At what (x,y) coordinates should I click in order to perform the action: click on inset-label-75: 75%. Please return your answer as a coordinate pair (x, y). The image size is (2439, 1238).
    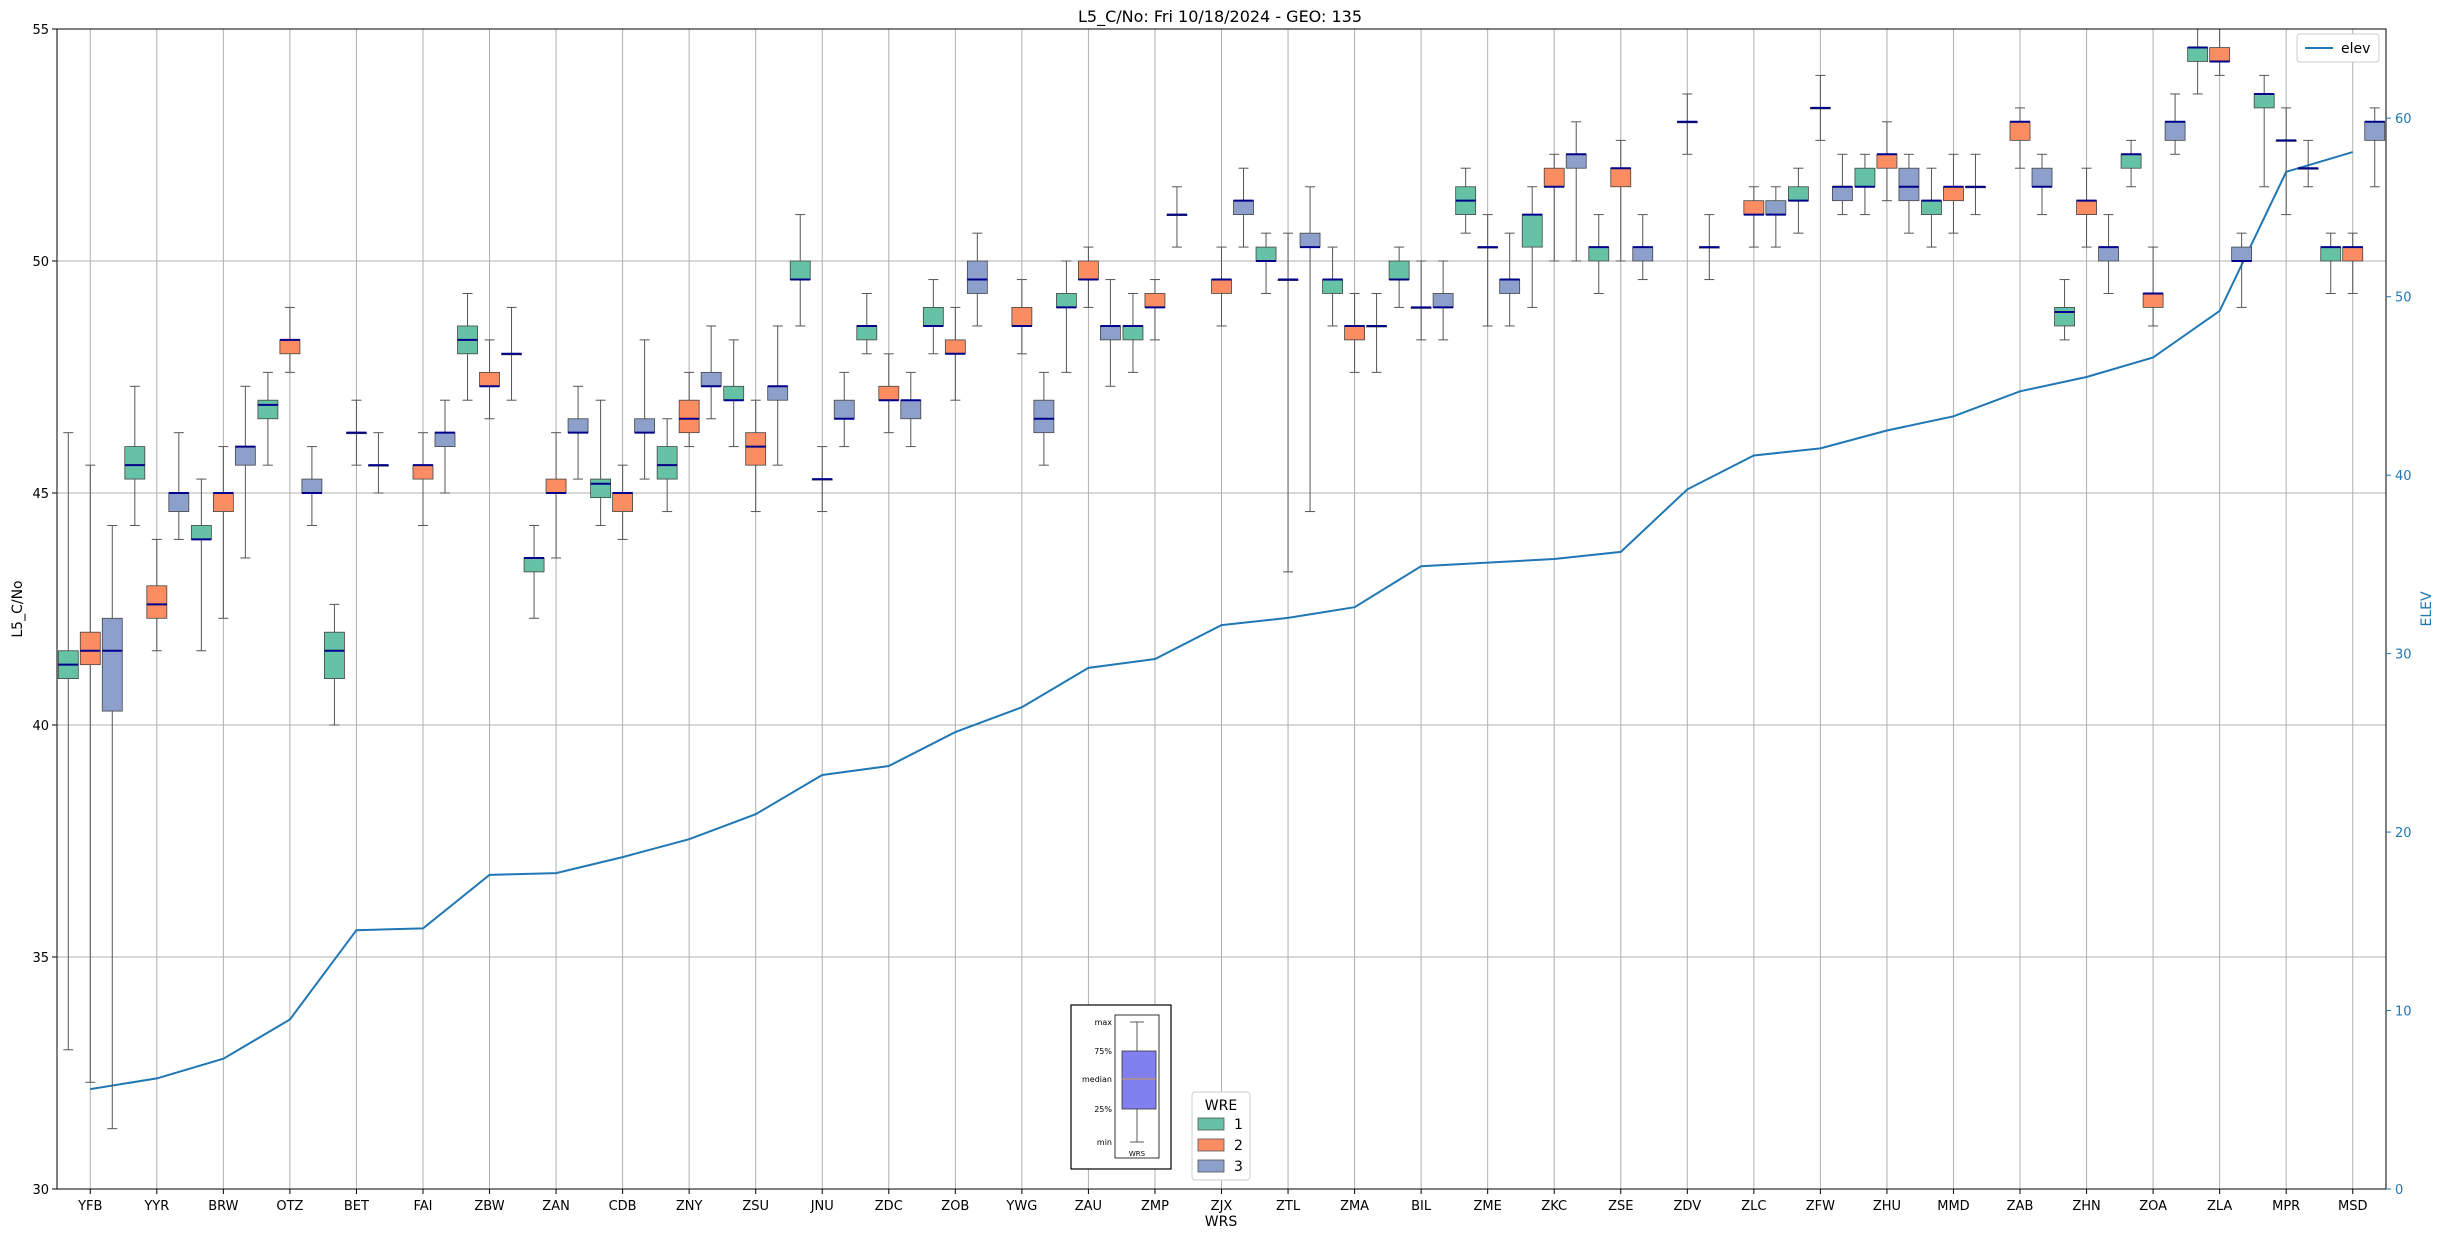
    Looking at the image, I should click on (1103, 1051).